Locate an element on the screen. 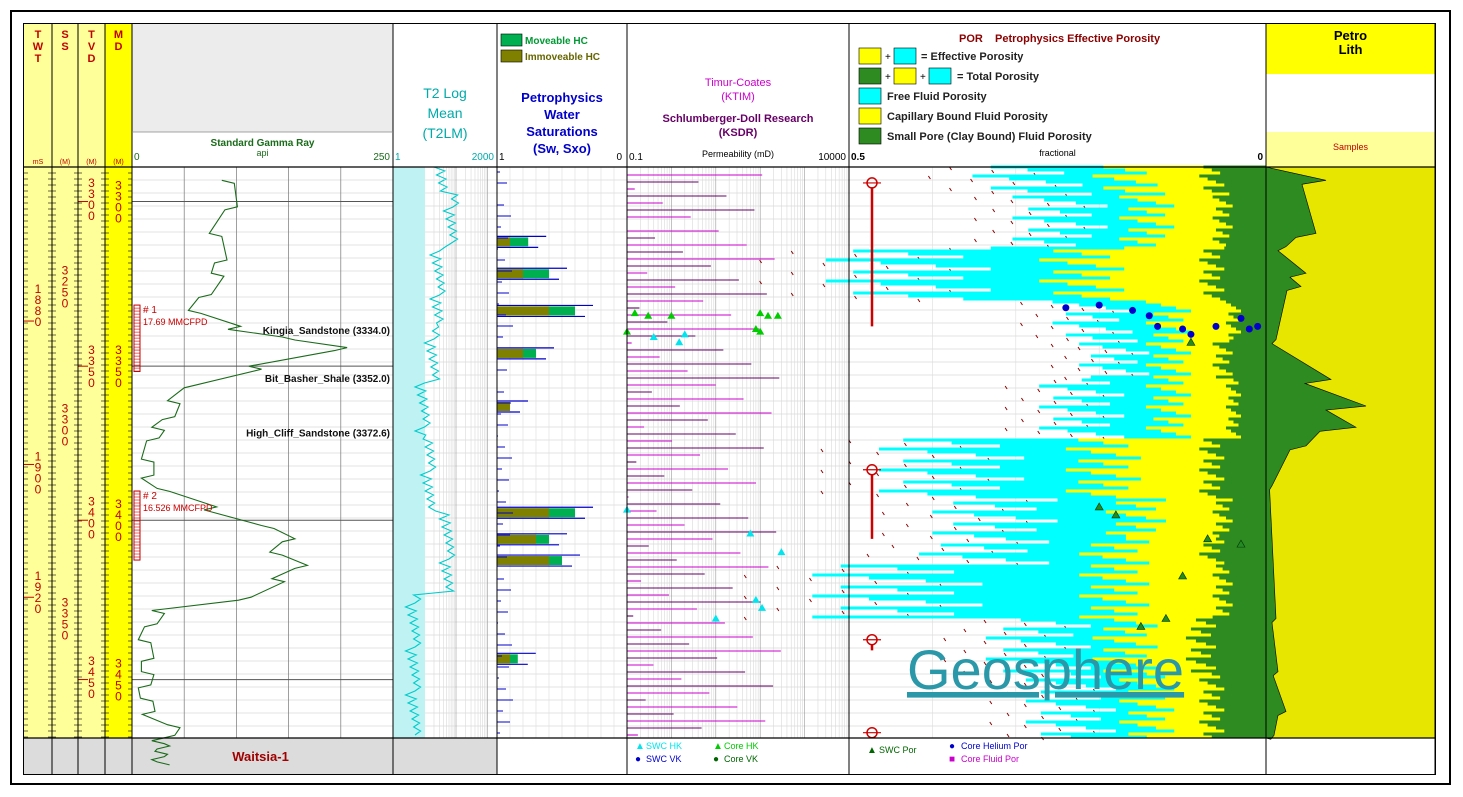 Image resolution: width=1463 pixels, height=797 pixels. sat-max: 0 is located at coordinates (619, 157).